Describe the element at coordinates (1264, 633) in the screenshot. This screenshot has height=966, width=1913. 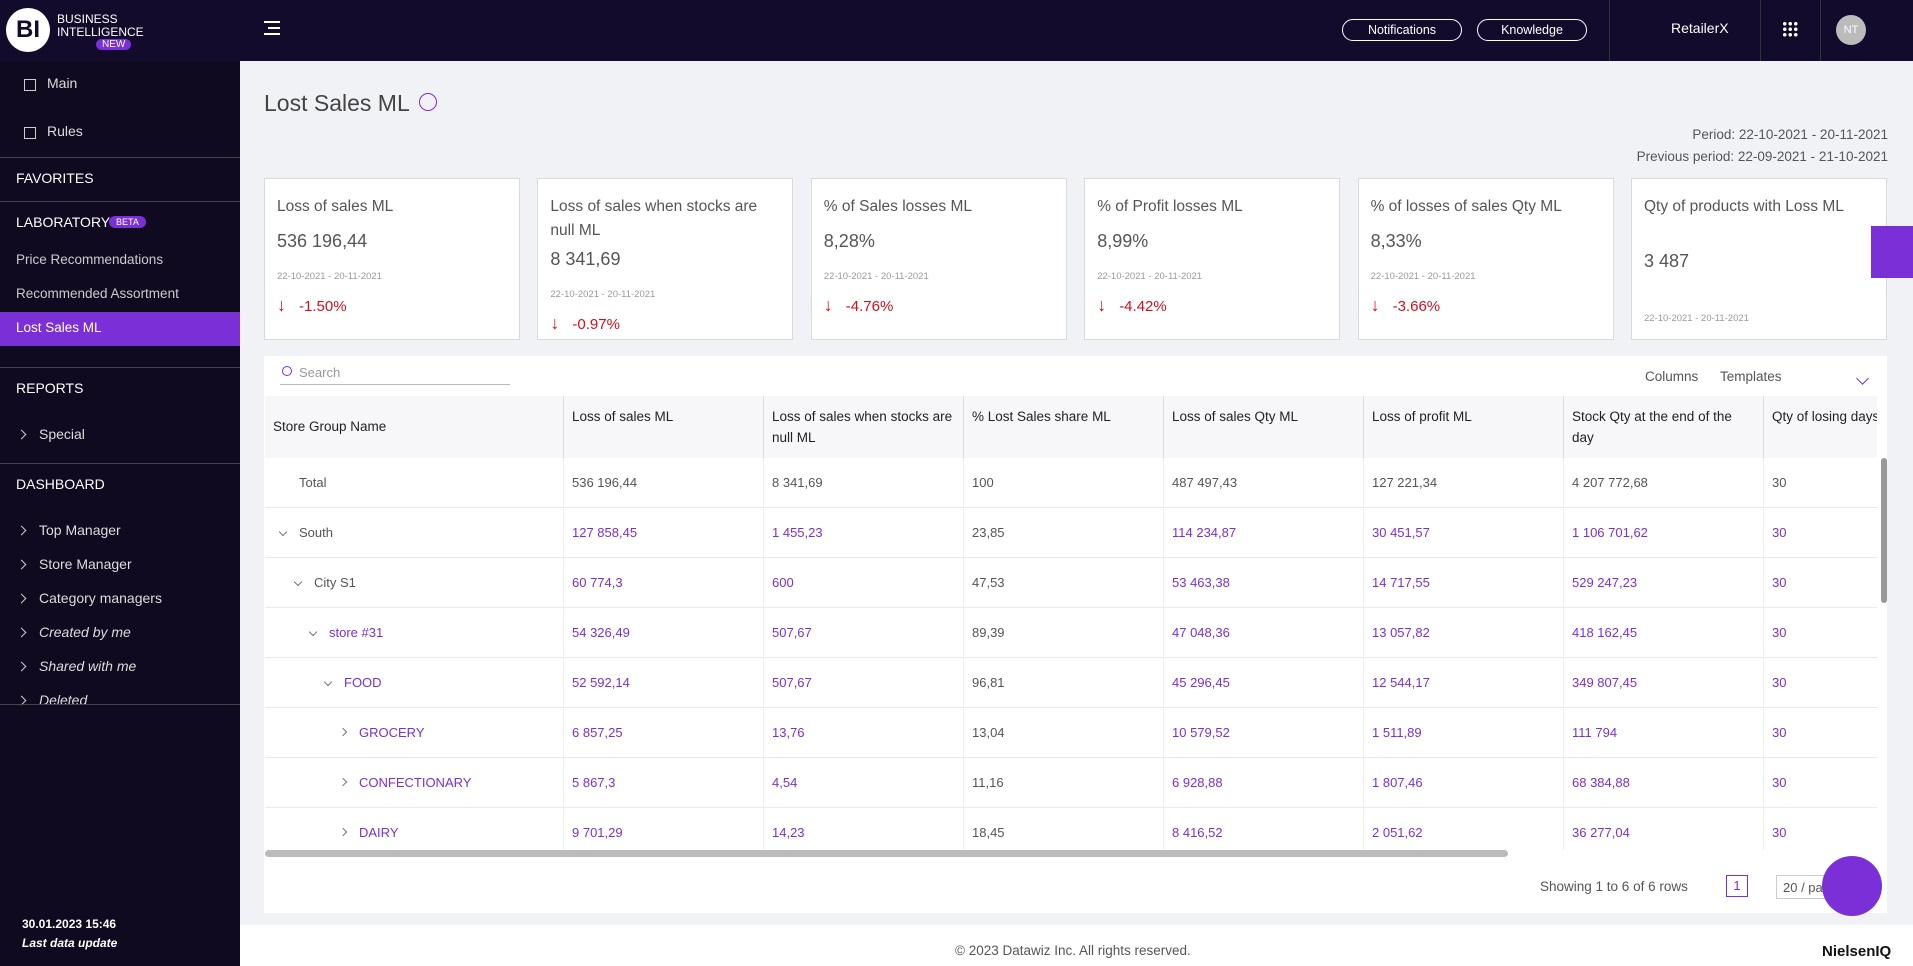
I see `table-cell: 47 048,36` at that location.